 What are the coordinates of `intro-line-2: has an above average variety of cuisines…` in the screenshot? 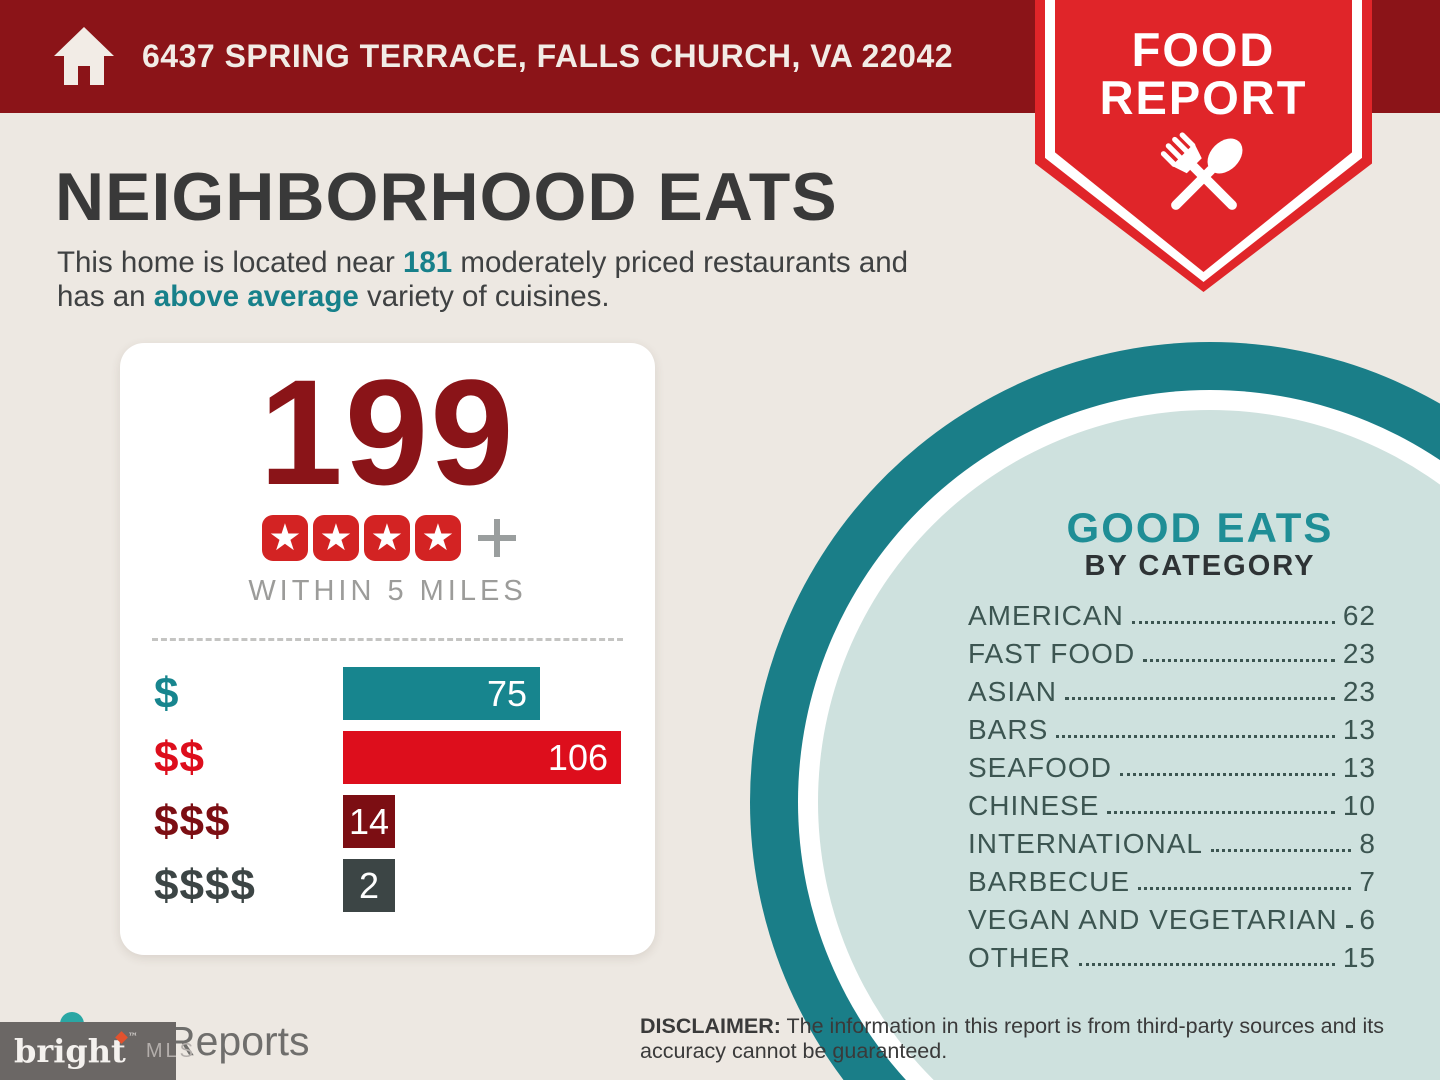 It's located at (333, 296).